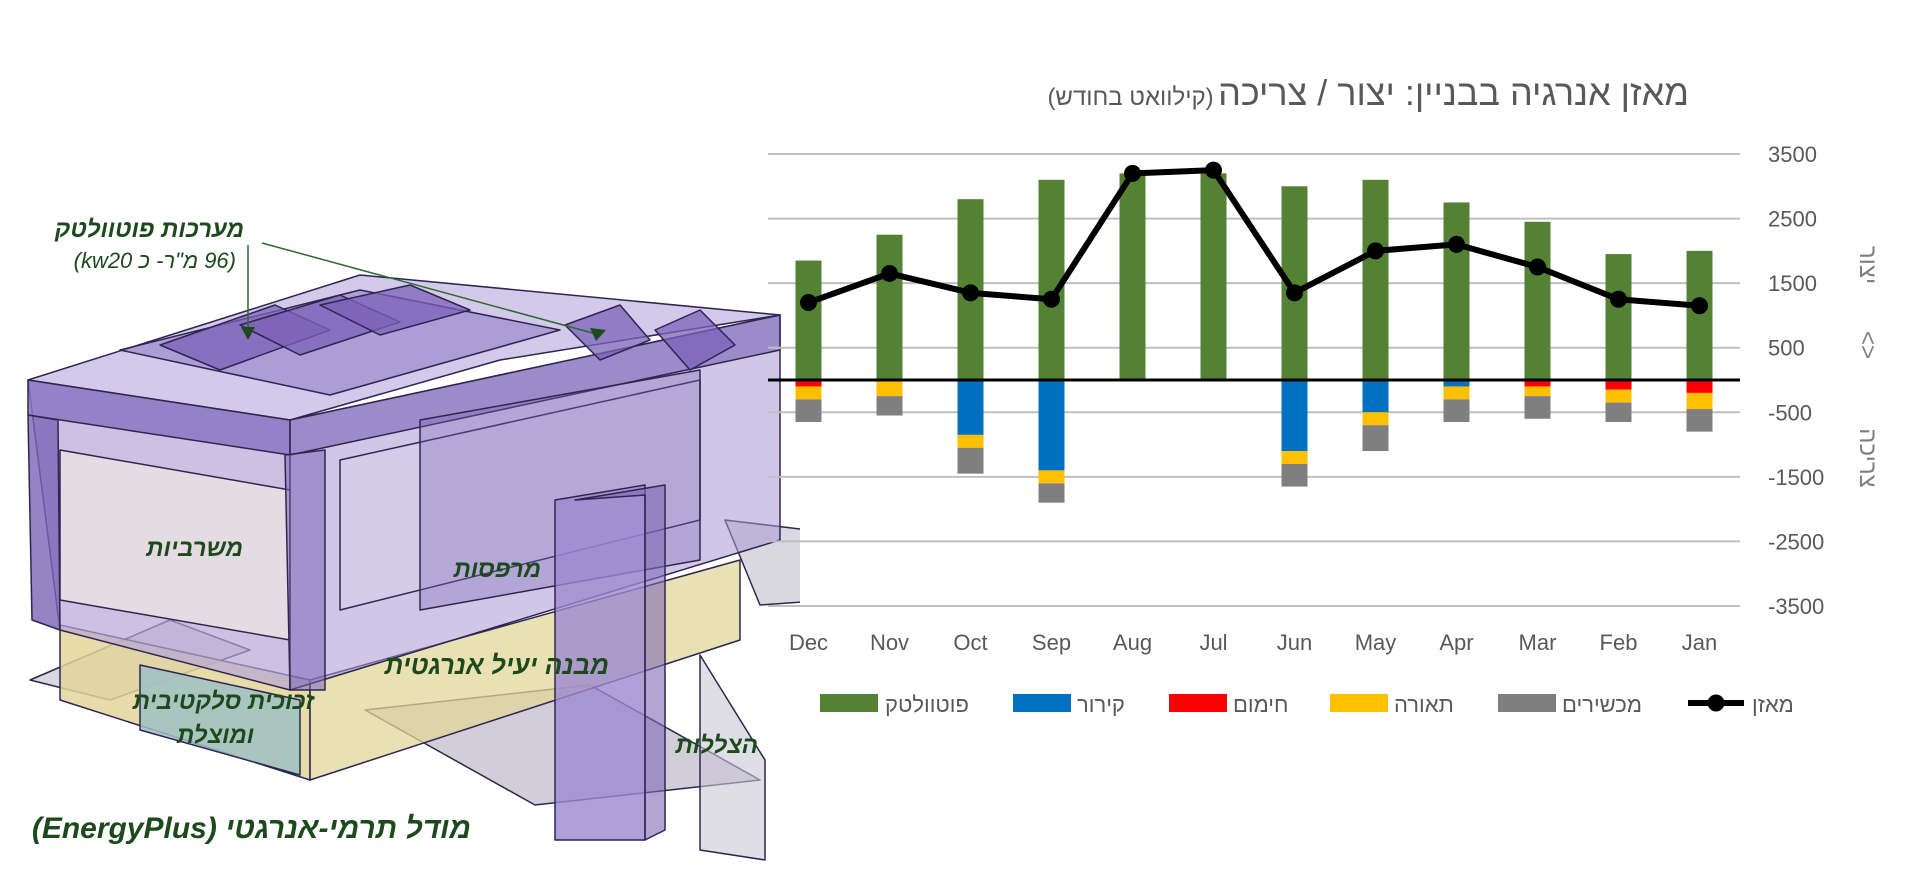  Describe the element at coordinates (1790, 412) in the screenshot. I see `y-tick-label: -500` at that location.